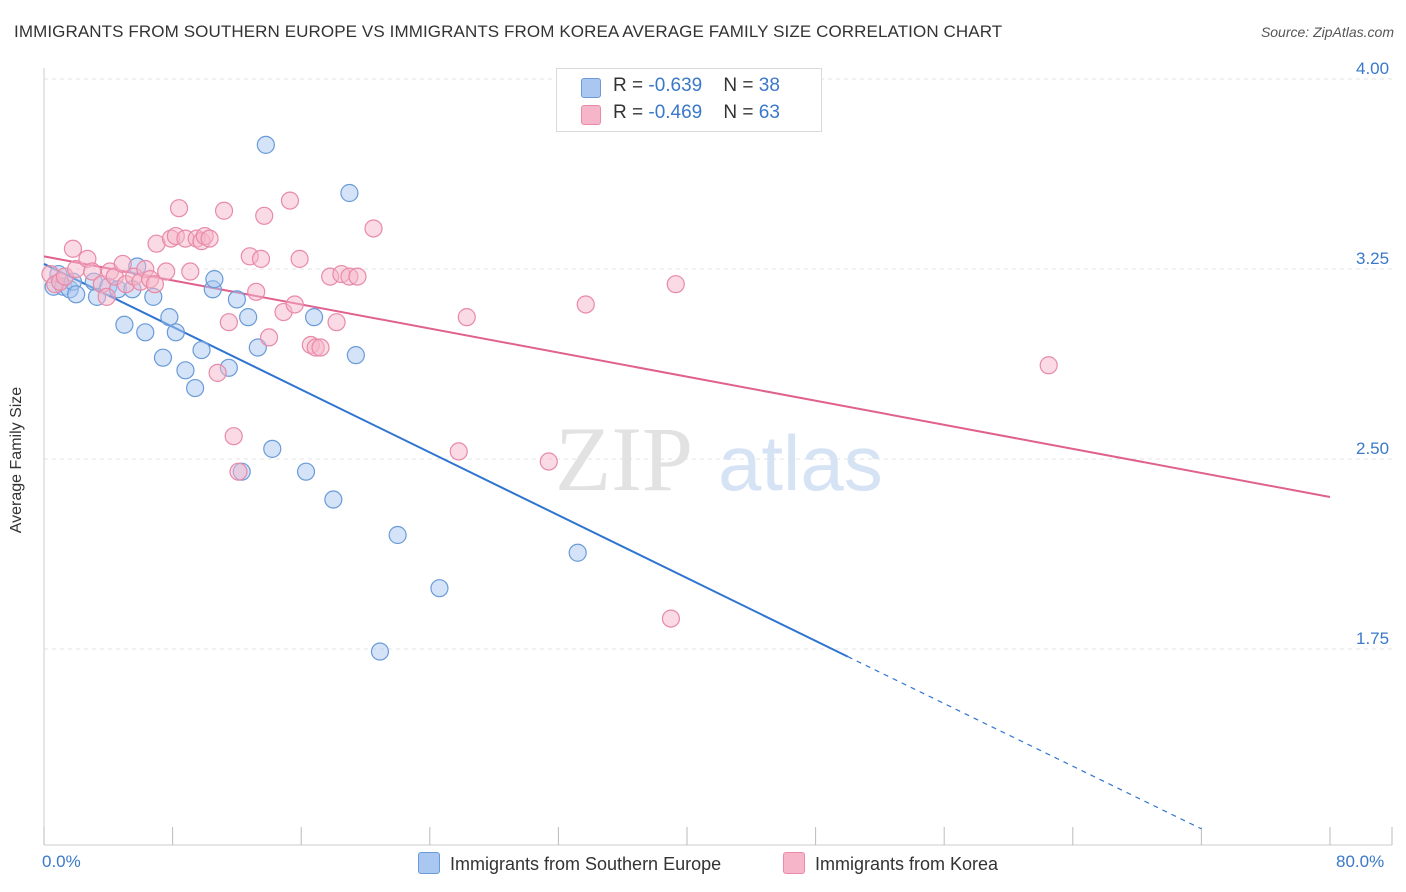 Image resolution: width=1406 pixels, height=892 pixels. I want to click on watermark-atlas: atlas, so click(800, 463).